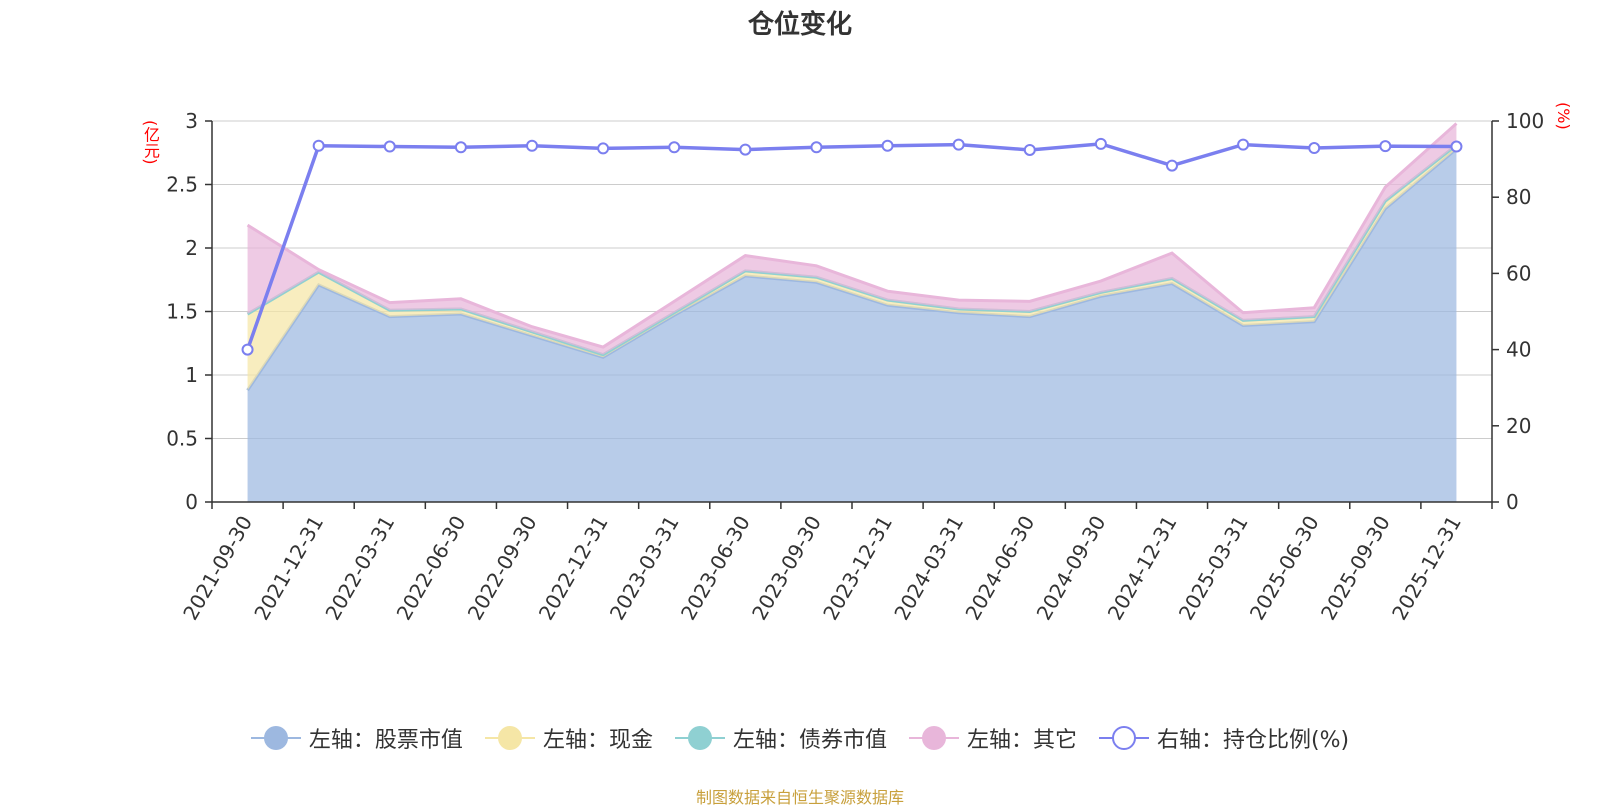  I want to click on legend-swatch-ratio, so click(1123, 738).